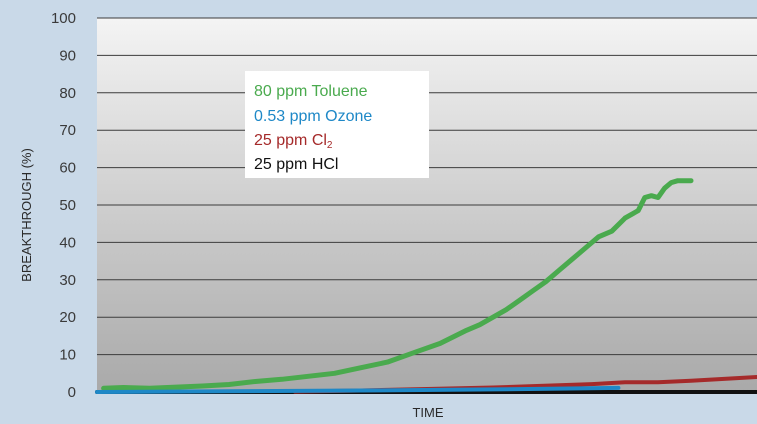  I want to click on y-tick-40: 40, so click(67, 242).